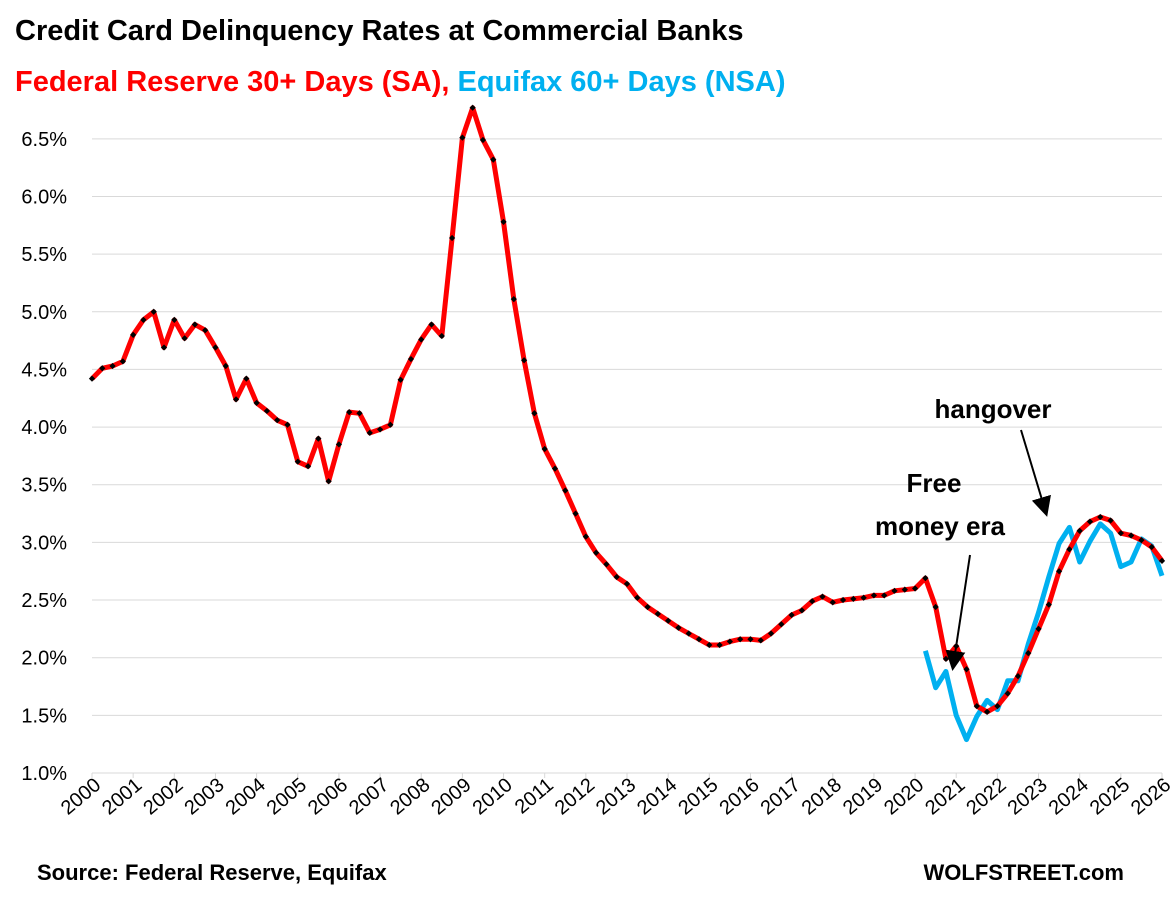 This screenshot has height=900, width=1176. What do you see at coordinates (44, 543) in the screenshot?
I see `y-tick-label: 3.0%` at bounding box center [44, 543].